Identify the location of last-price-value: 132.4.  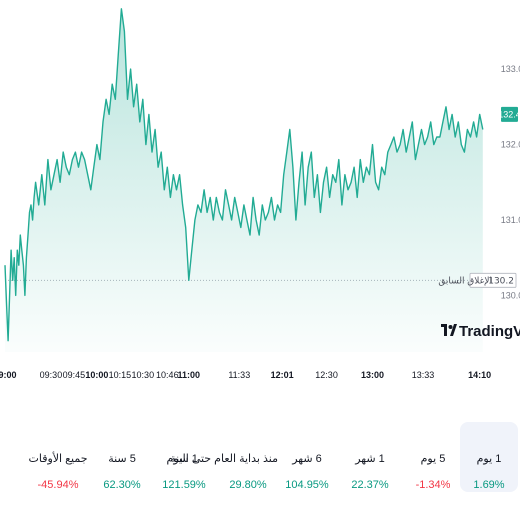
(509, 114).